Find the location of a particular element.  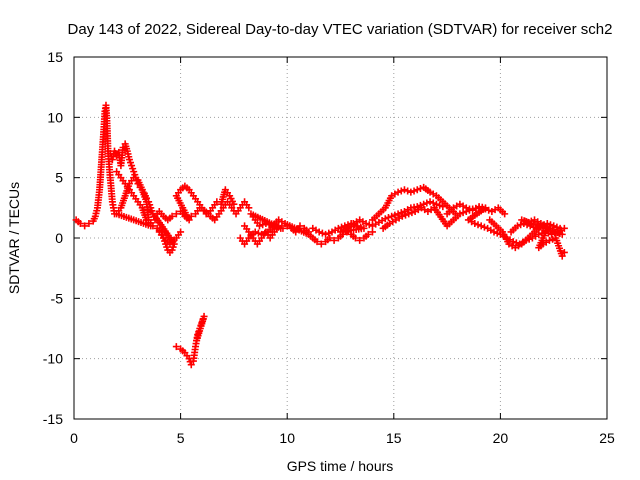

y-tick-label: 15 is located at coordinates (55, 57).